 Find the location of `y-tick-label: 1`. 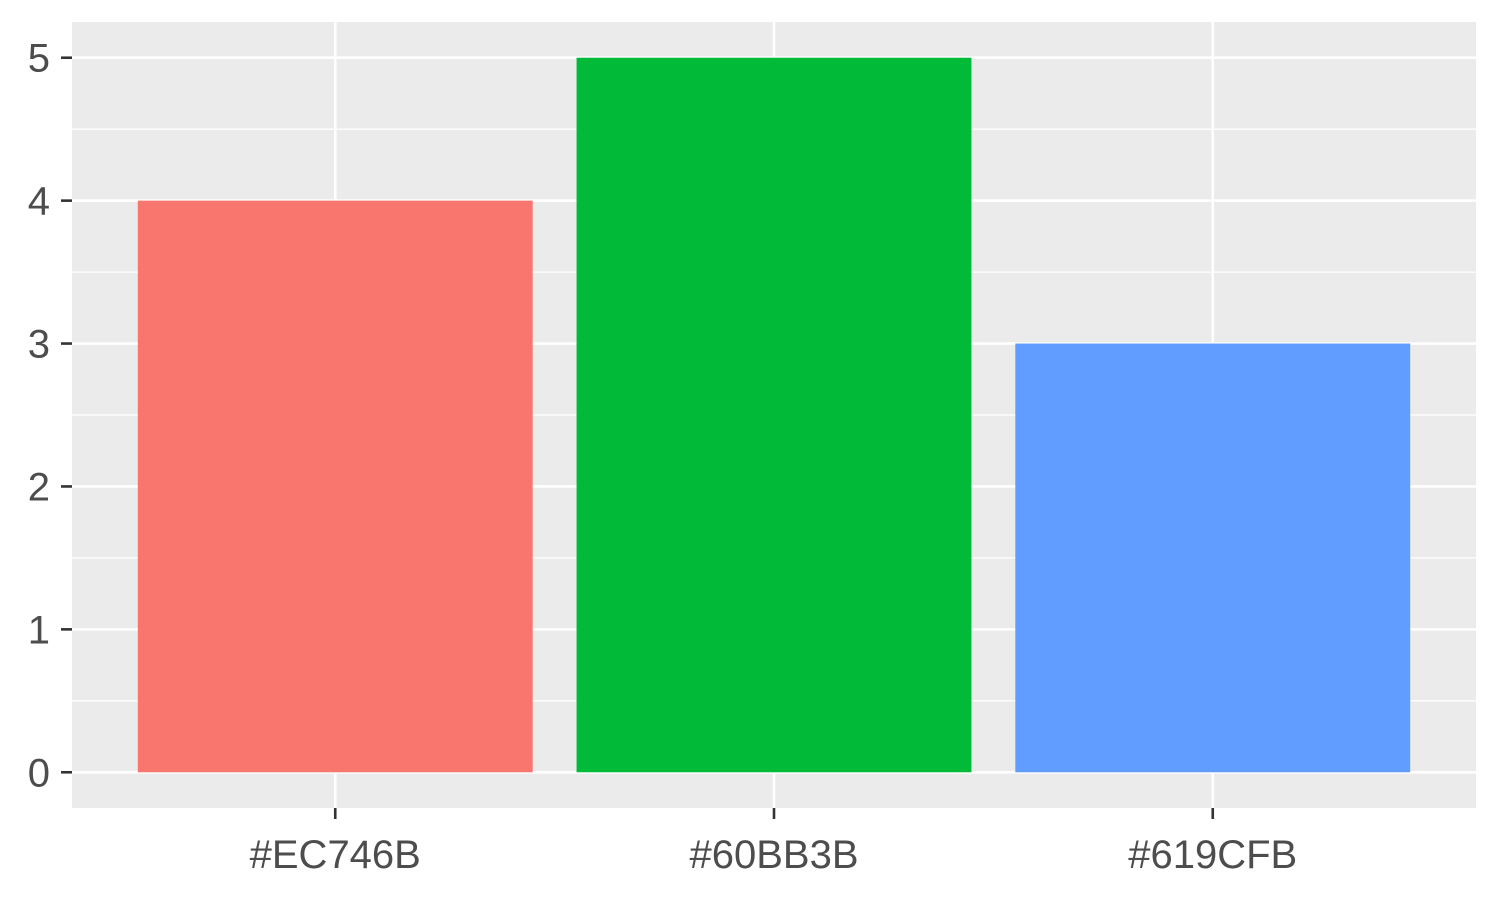

y-tick-label: 1 is located at coordinates (39, 630).